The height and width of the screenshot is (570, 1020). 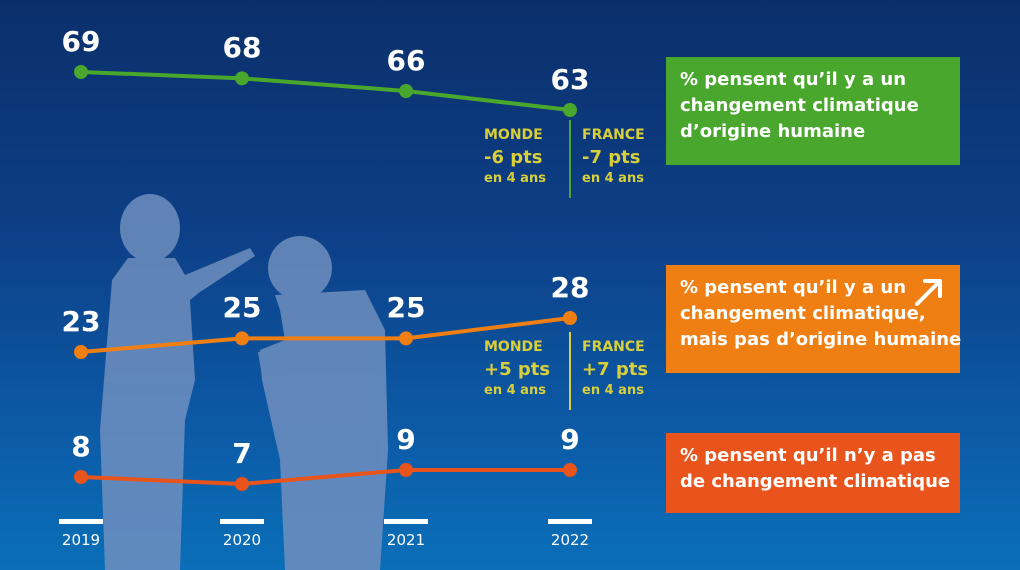 What do you see at coordinates (799, 105) in the screenshot?
I see `legend-green-line-2: changement climatique` at bounding box center [799, 105].